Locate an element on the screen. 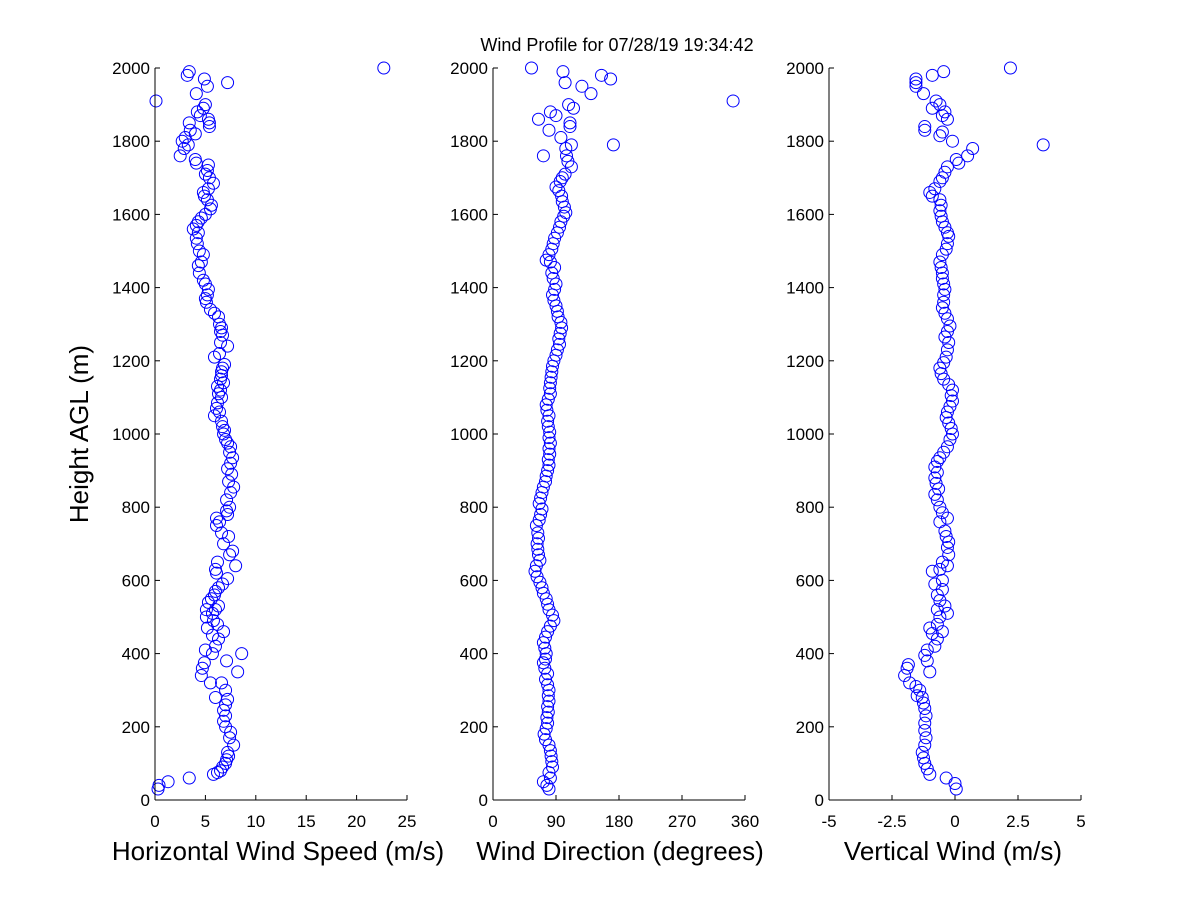  x-tick-label: 360 is located at coordinates (745, 821).